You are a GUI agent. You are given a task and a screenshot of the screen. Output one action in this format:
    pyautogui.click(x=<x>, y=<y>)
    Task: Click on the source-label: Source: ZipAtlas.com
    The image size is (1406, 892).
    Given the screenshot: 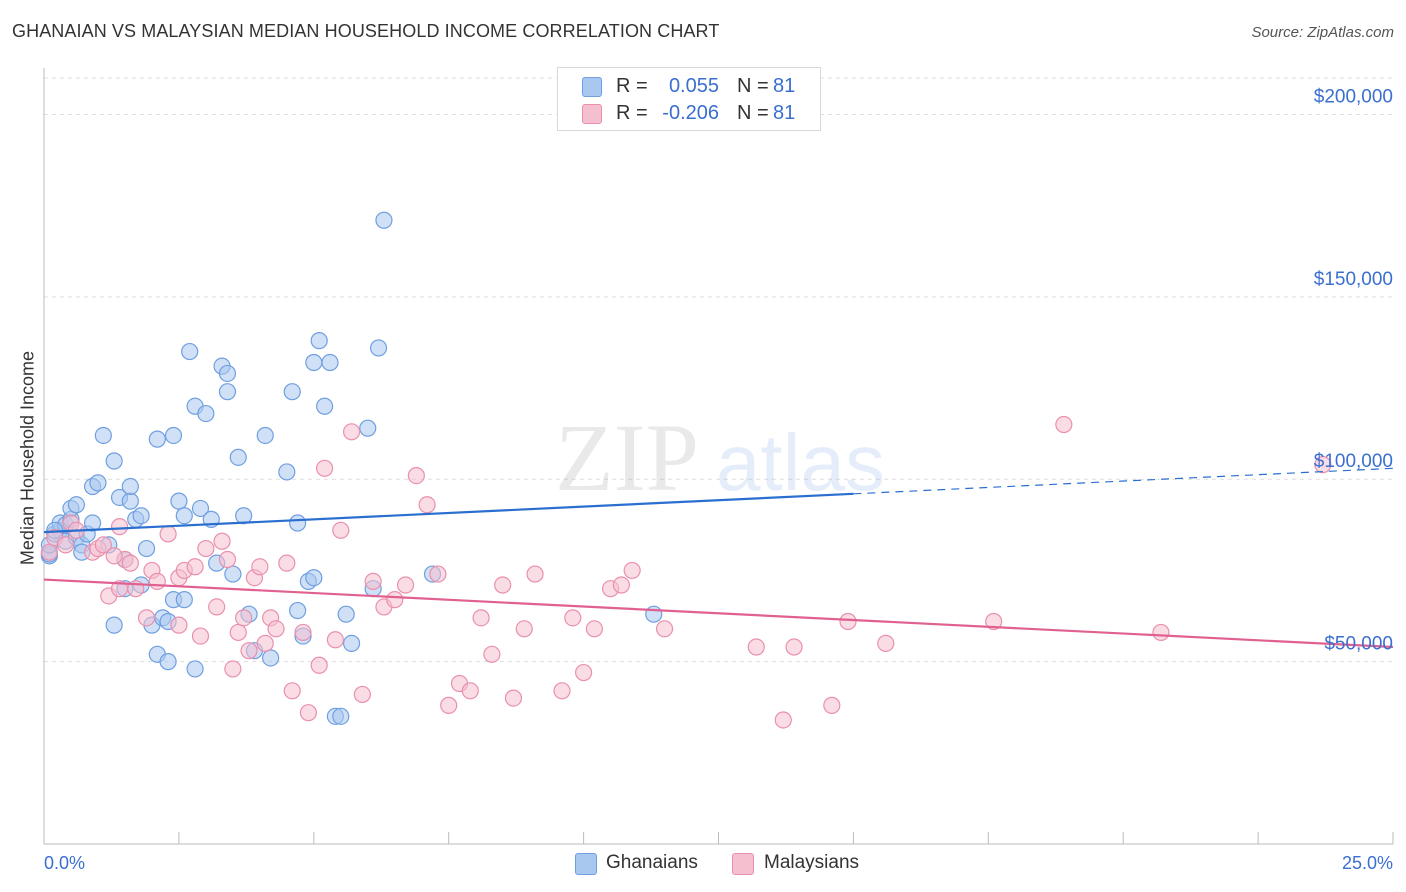 What is the action you would take?
    pyautogui.click(x=1322, y=32)
    